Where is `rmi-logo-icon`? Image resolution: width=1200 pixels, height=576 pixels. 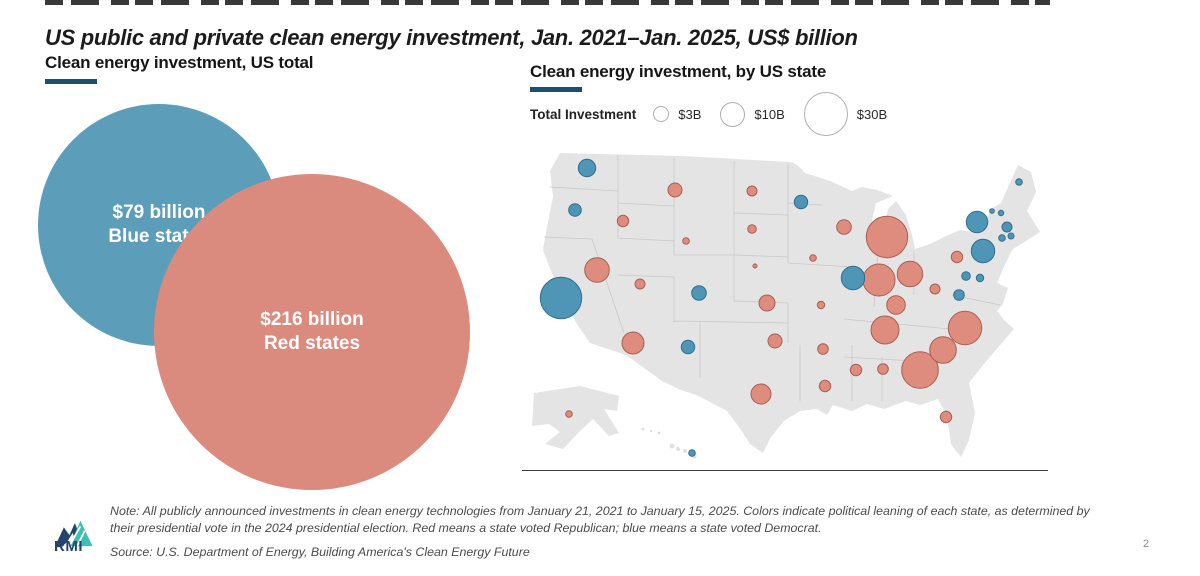
rmi-logo-icon is located at coordinates (74, 533).